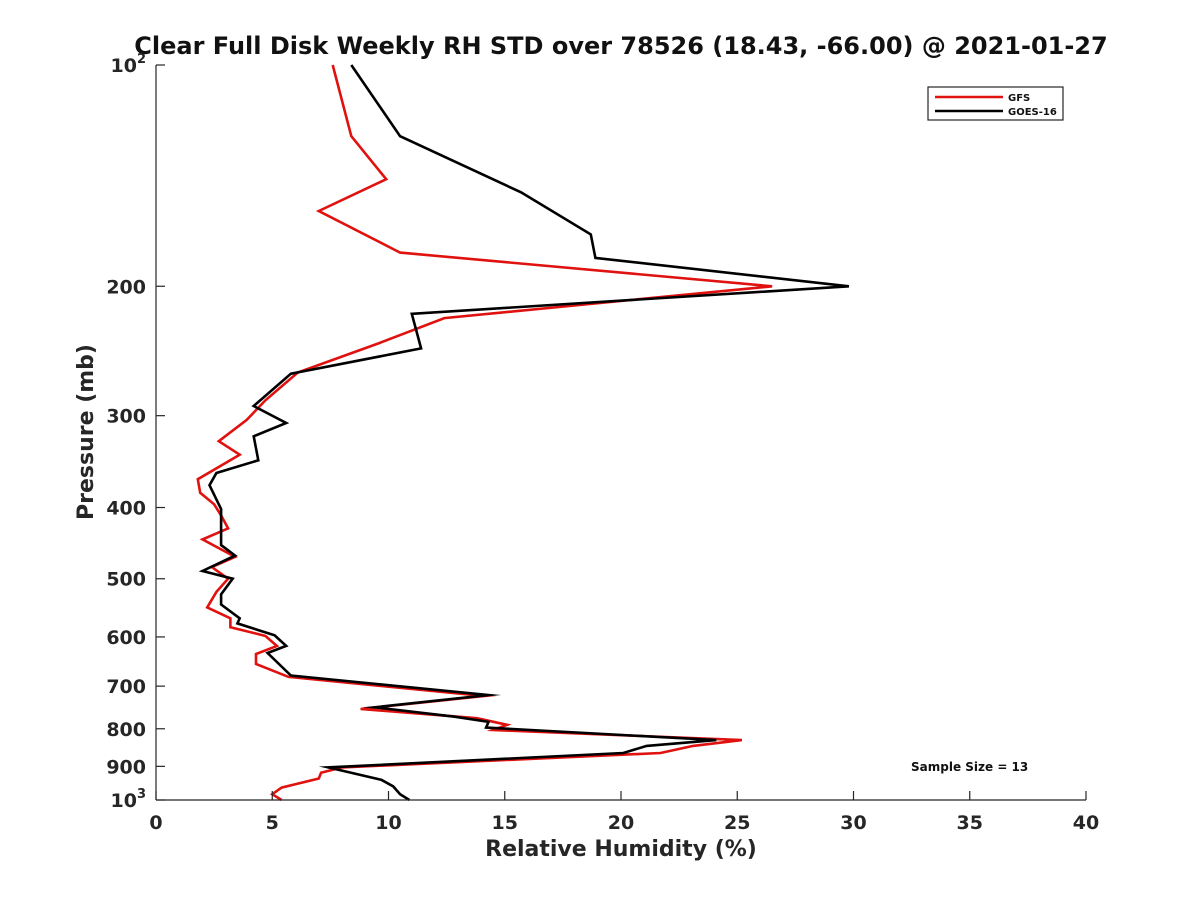 The image size is (1200, 900). Describe the element at coordinates (1032, 112) in the screenshot. I see `legend-label-goes-16: GOES-16` at that location.